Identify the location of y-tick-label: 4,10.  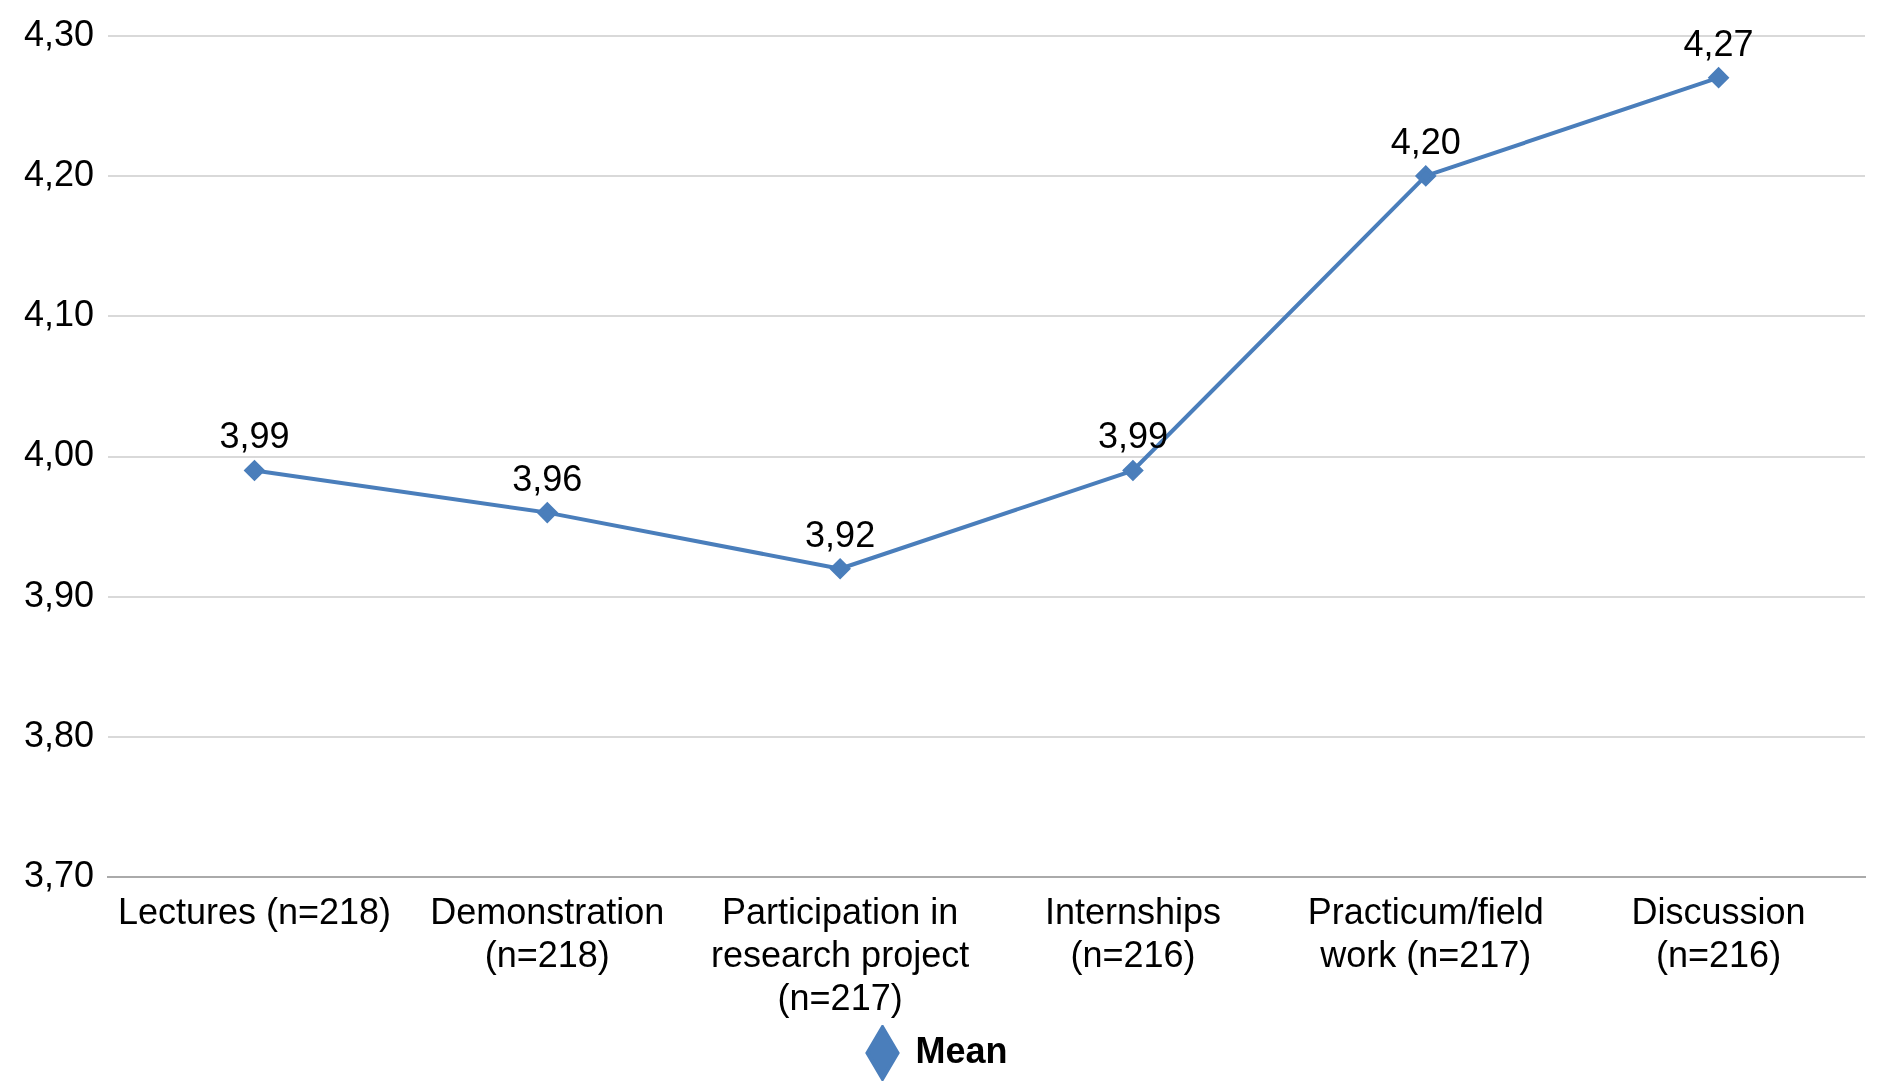
(59, 314).